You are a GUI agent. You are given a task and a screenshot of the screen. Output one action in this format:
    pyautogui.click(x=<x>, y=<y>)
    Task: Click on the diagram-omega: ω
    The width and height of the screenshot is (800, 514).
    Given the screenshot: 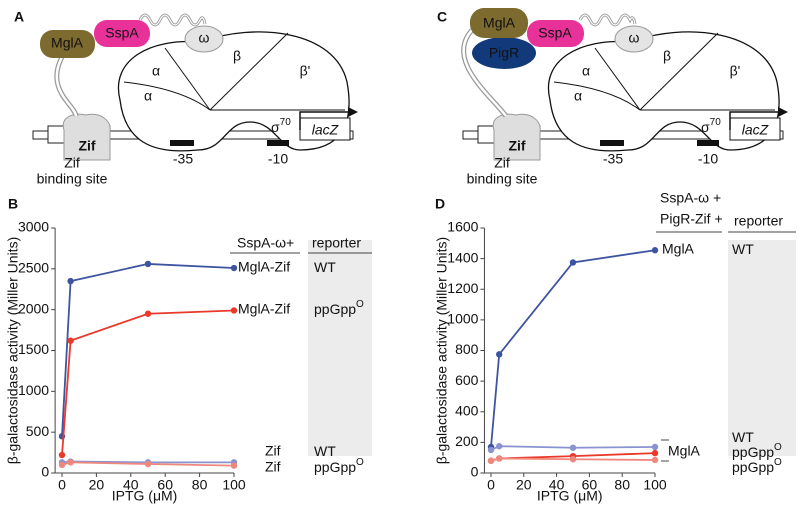 What is the action you would take?
    pyautogui.click(x=634, y=38)
    